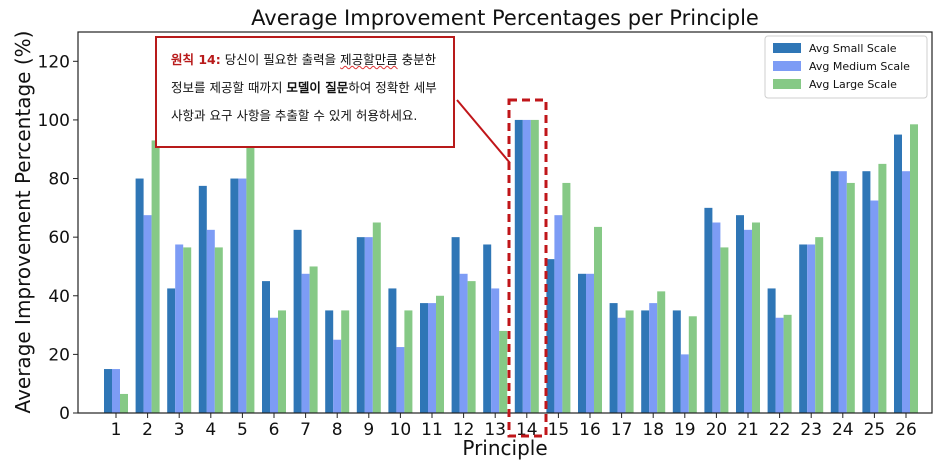 The width and height of the screenshot is (947, 460). Describe the element at coordinates (846, 67) in the screenshot. I see `legend-frame` at that location.